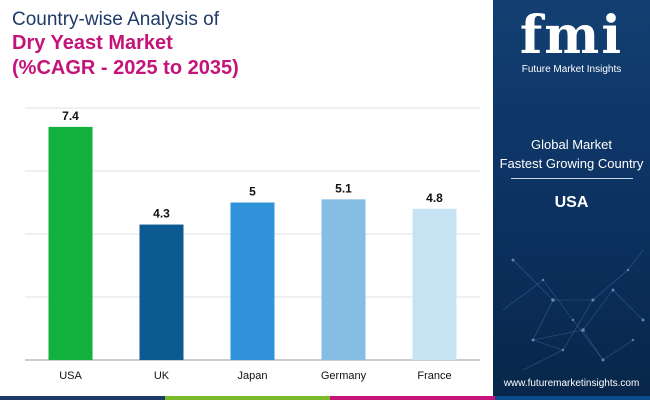 Image resolution: width=650 pixels, height=400 pixels. What do you see at coordinates (115, 19) in the screenshot?
I see `title-line-1: Country-wise Analysis of` at bounding box center [115, 19].